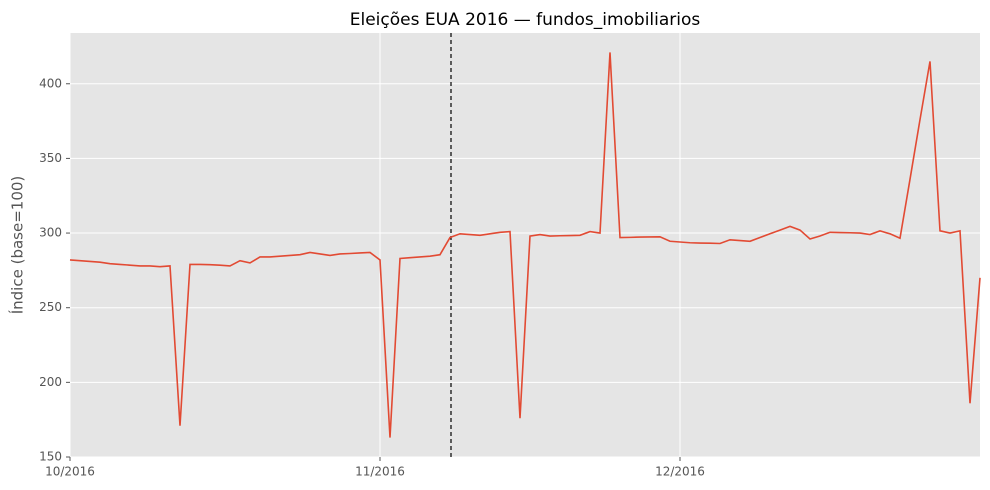 This screenshot has height=490, width=990. Describe the element at coordinates (380, 472) in the screenshot. I see `x-tick-label: 11/2016` at that location.